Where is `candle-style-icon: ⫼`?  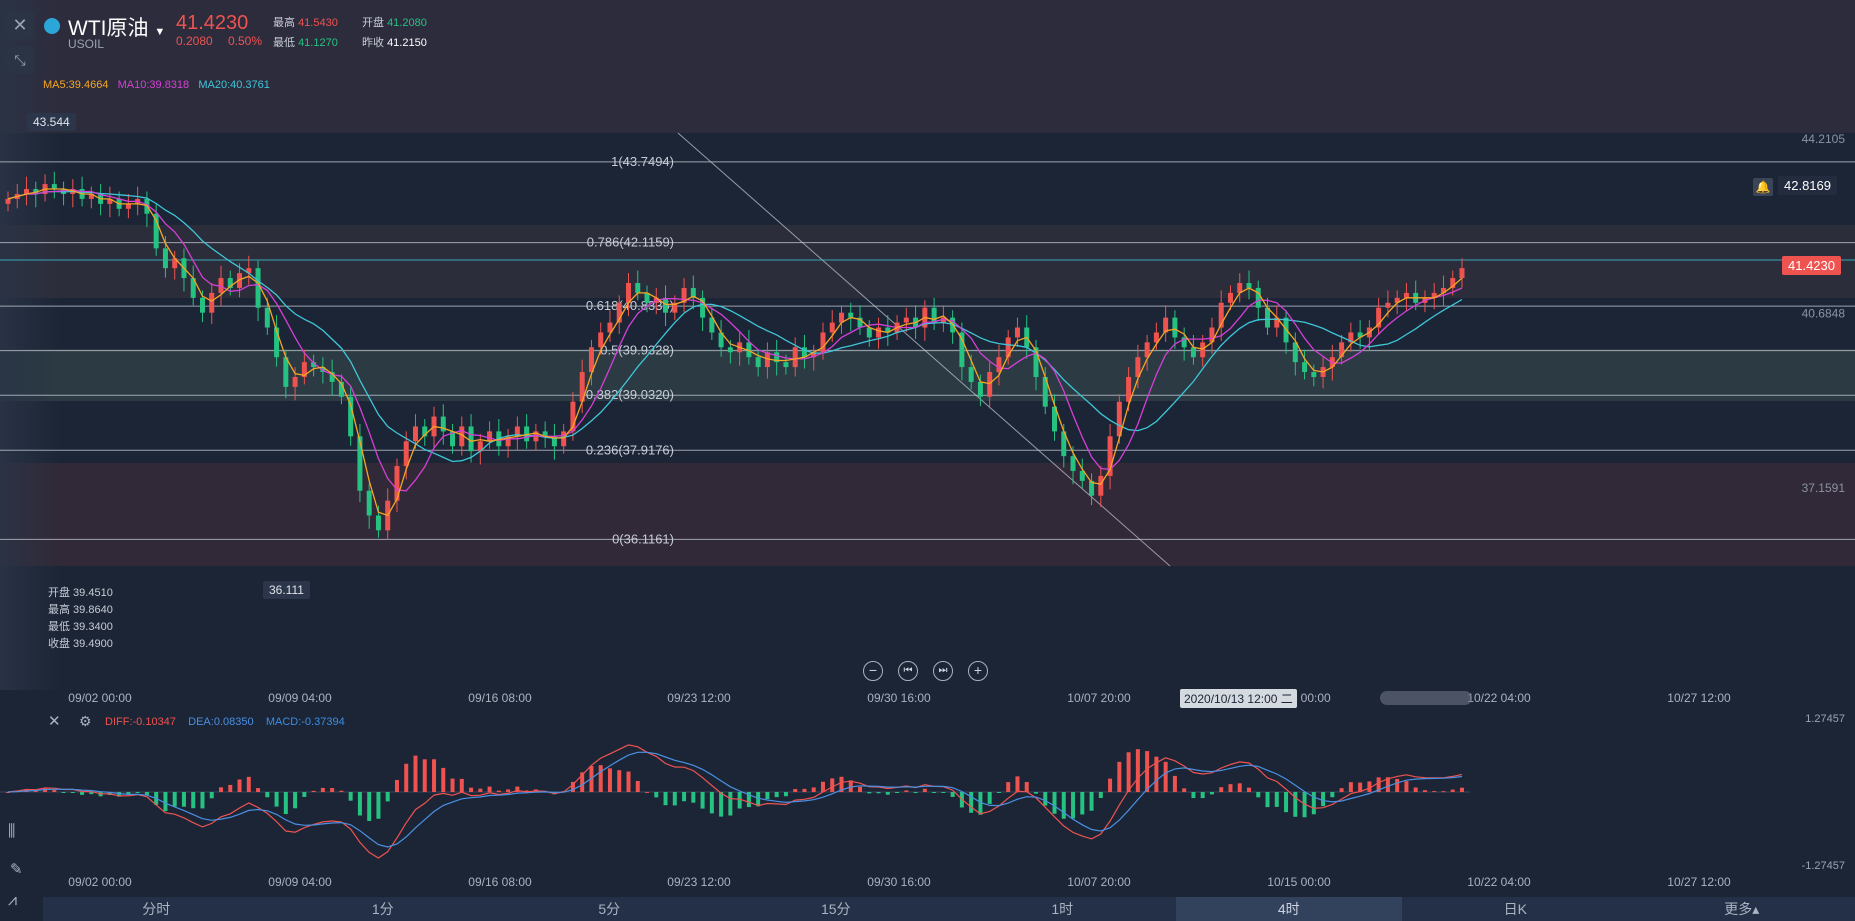 candle-style-icon: ⫼ is located at coordinates (12, 831).